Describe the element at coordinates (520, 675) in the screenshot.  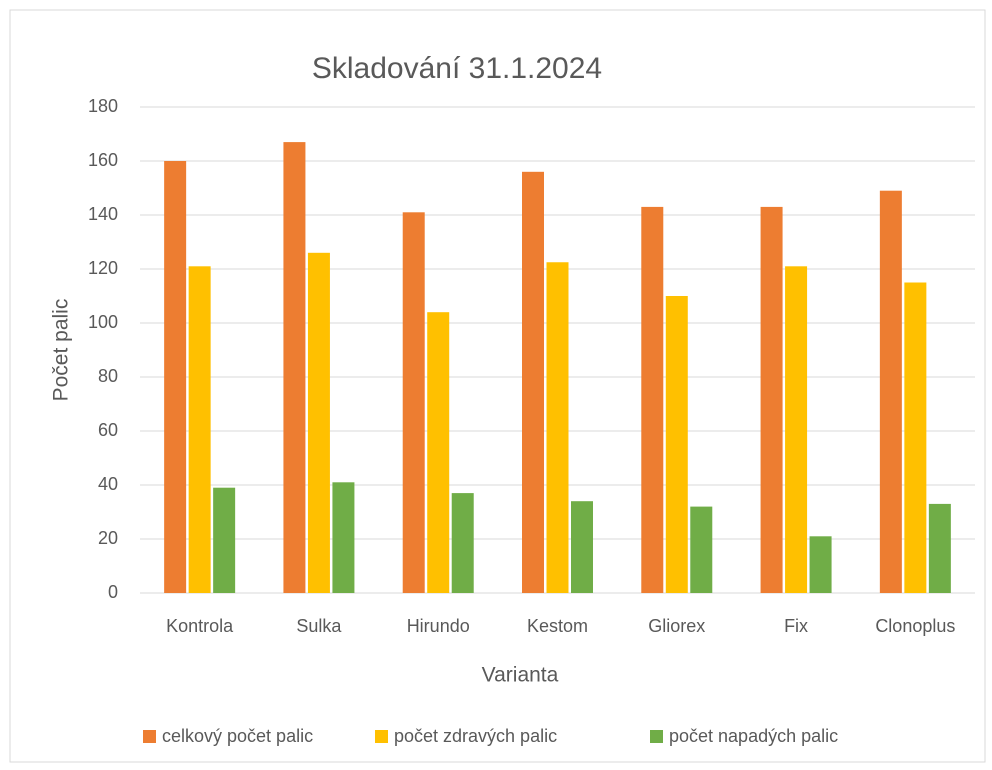
I see `x-axis-label: Varianta` at that location.